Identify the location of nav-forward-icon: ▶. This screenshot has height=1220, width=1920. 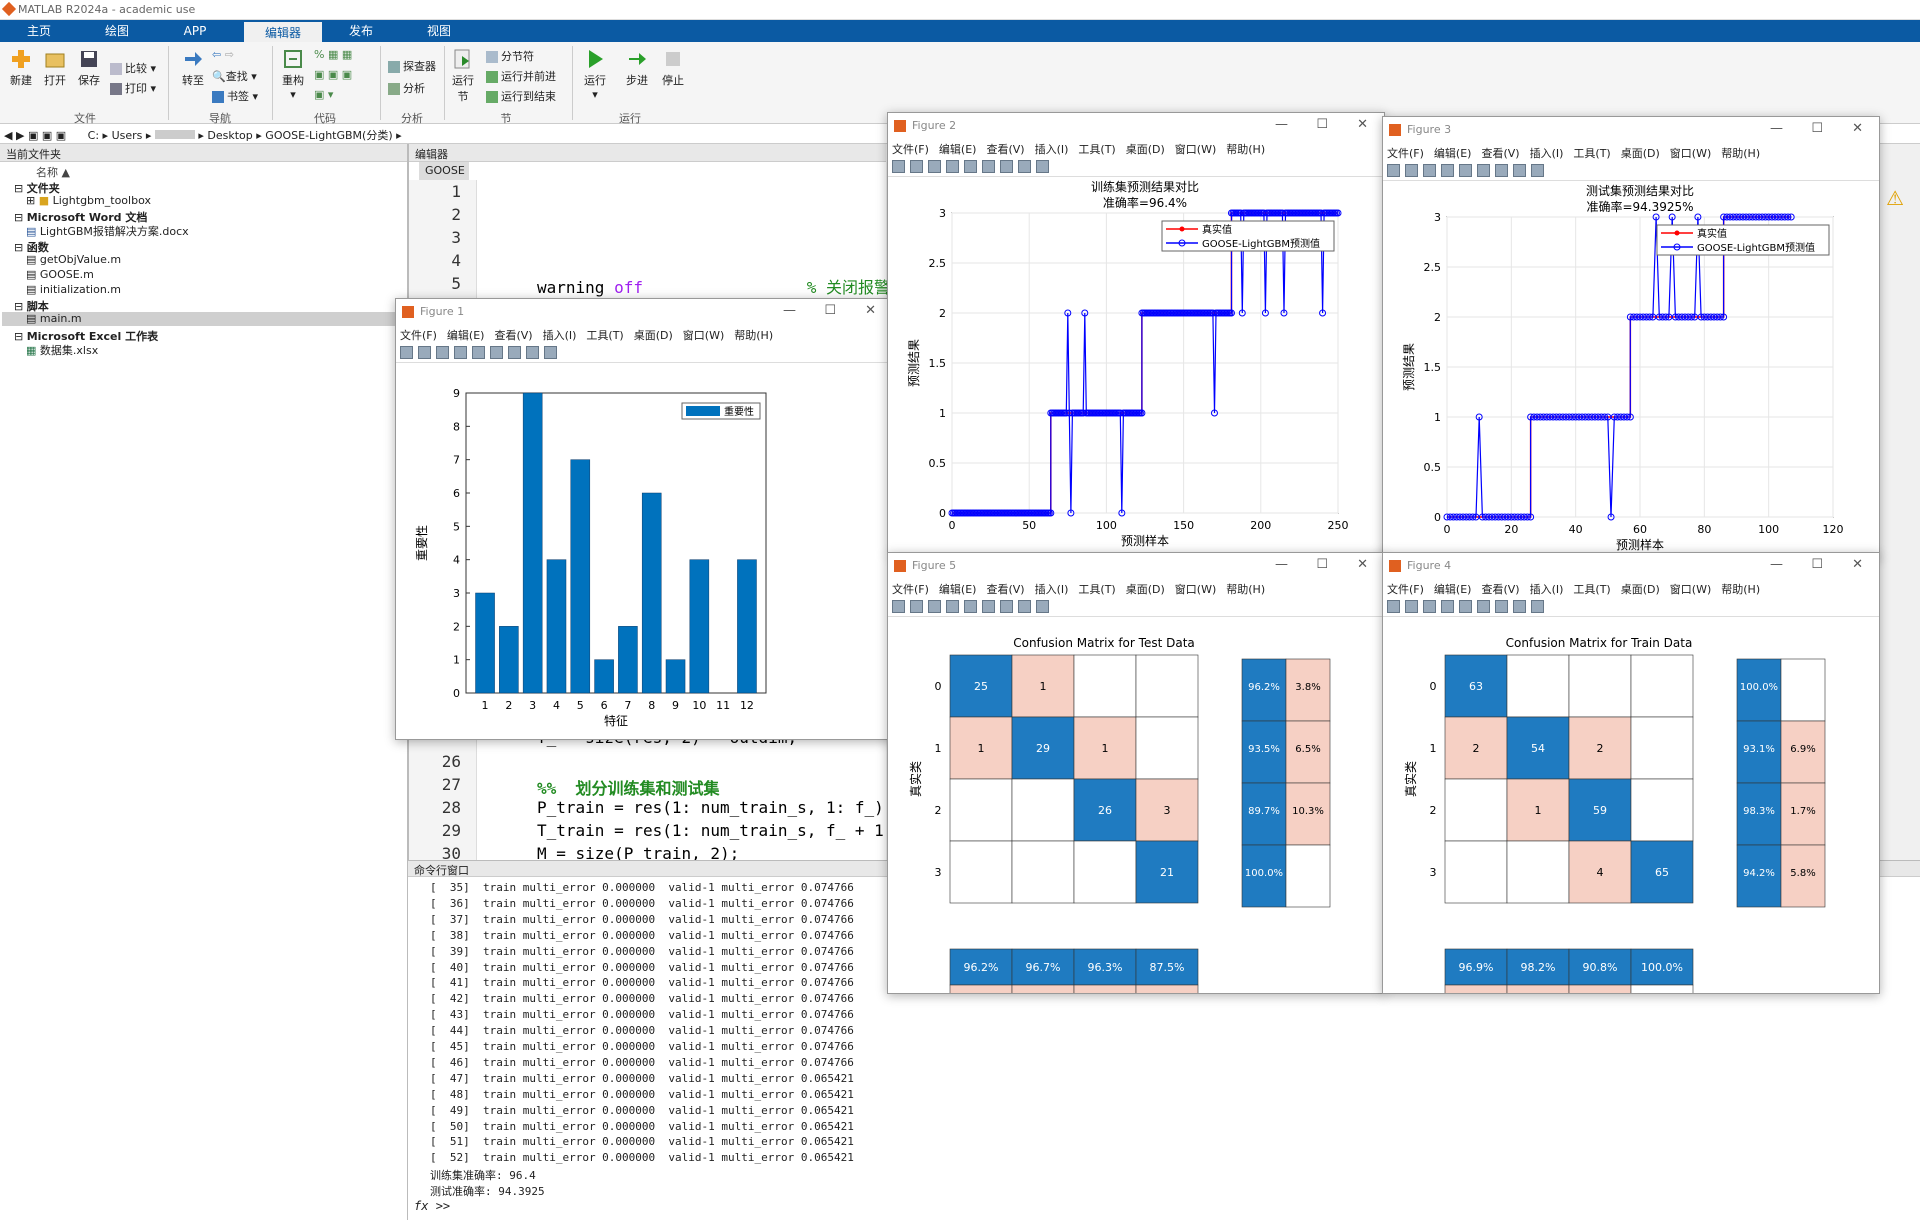
(20, 135).